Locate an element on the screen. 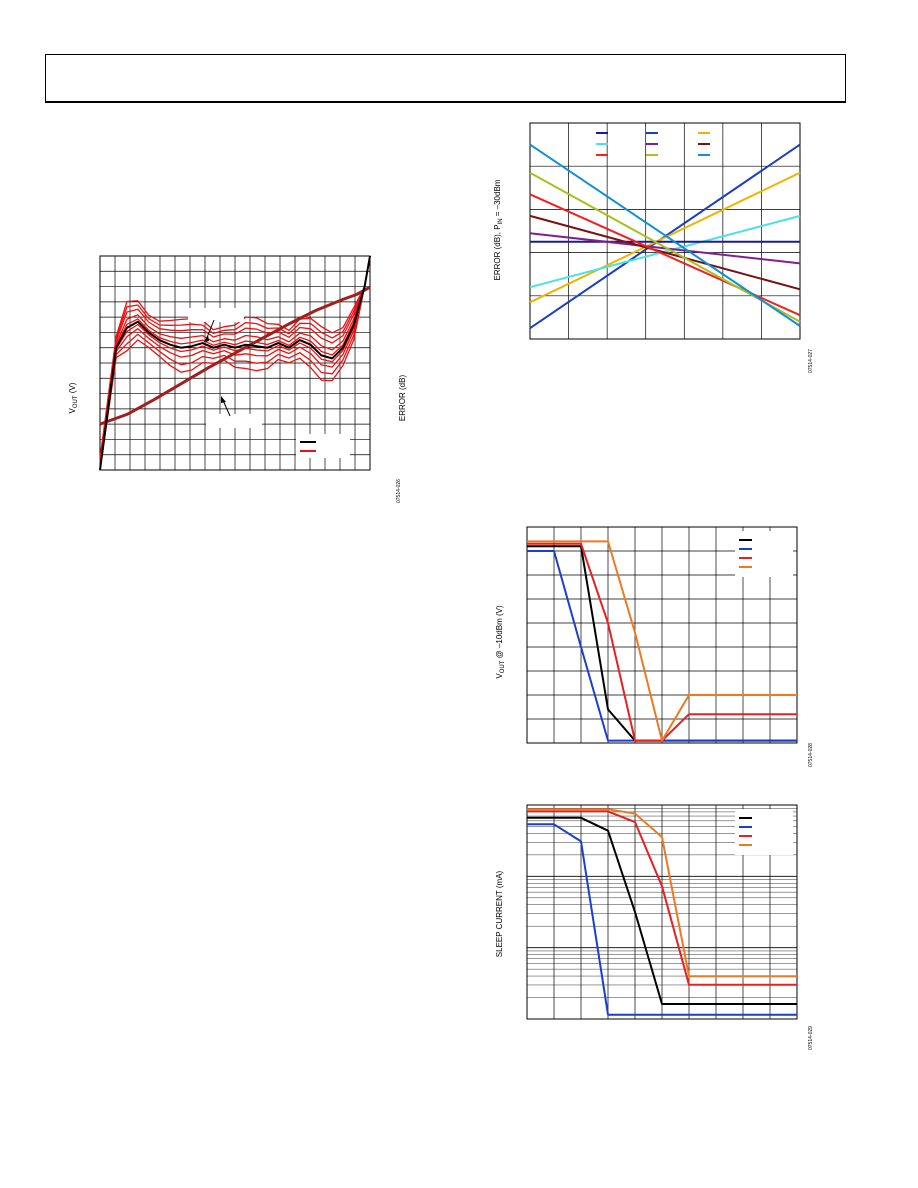 This screenshot has width=918, height=1188. vout-error-chart: VOUT (V) ERROR (dB) 07514-026 is located at coordinates (237, 379).